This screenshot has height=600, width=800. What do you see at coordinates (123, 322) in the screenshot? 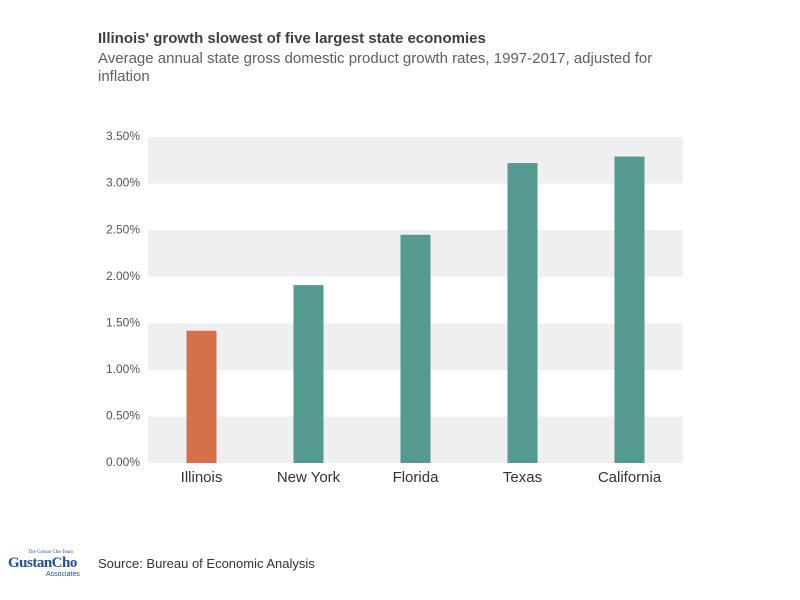
I see `y-tick-label: 1.50%` at bounding box center [123, 322].